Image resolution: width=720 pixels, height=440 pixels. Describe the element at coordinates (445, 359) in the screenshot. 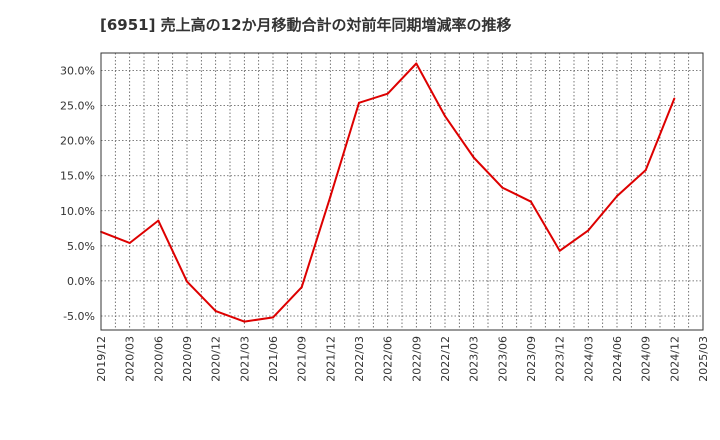

I see `x-tick-label: 2022/12` at that location.